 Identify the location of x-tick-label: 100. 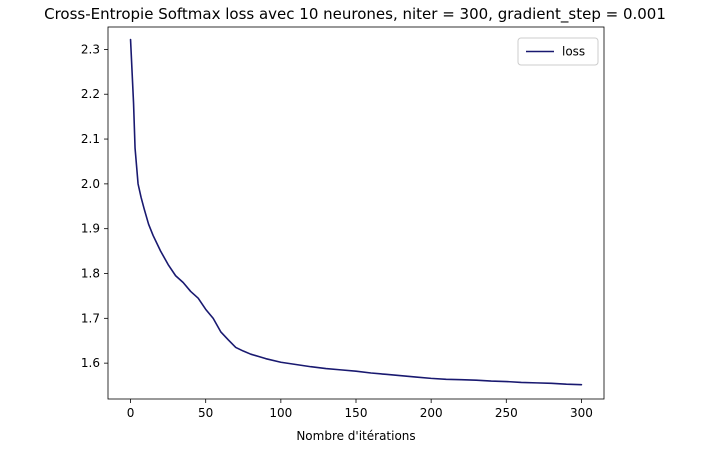
(280, 413).